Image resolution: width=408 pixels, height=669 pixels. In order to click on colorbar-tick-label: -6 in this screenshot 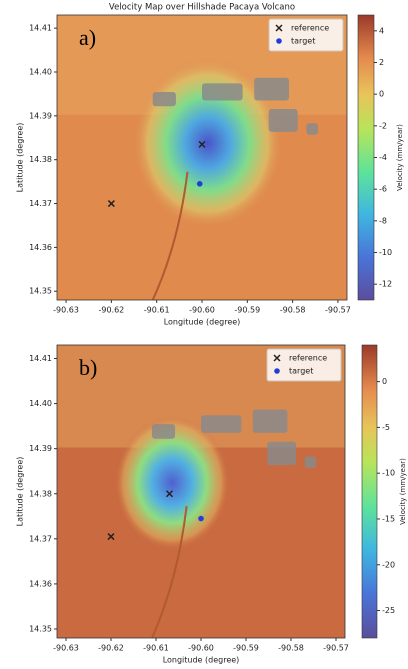, I will do `click(383, 189)`.